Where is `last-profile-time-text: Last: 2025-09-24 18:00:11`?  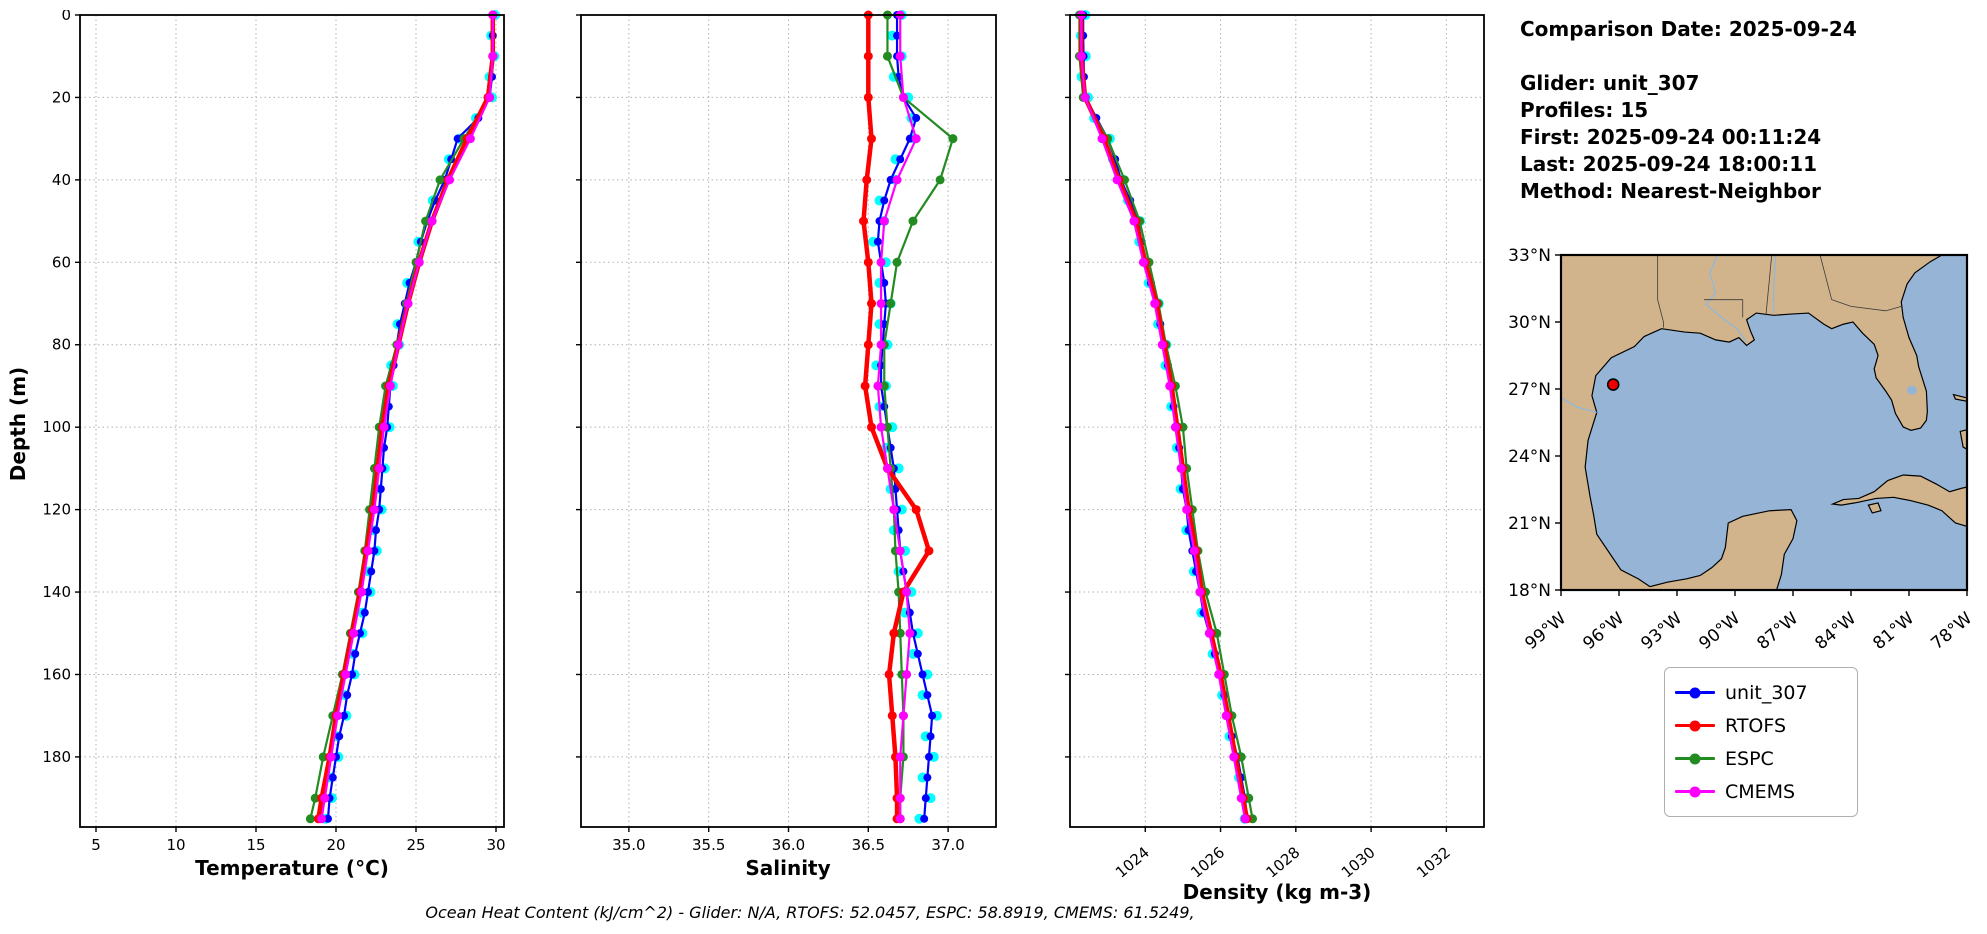 last-profile-time-text: Last: 2025-09-24 18:00:11 is located at coordinates (1669, 164).